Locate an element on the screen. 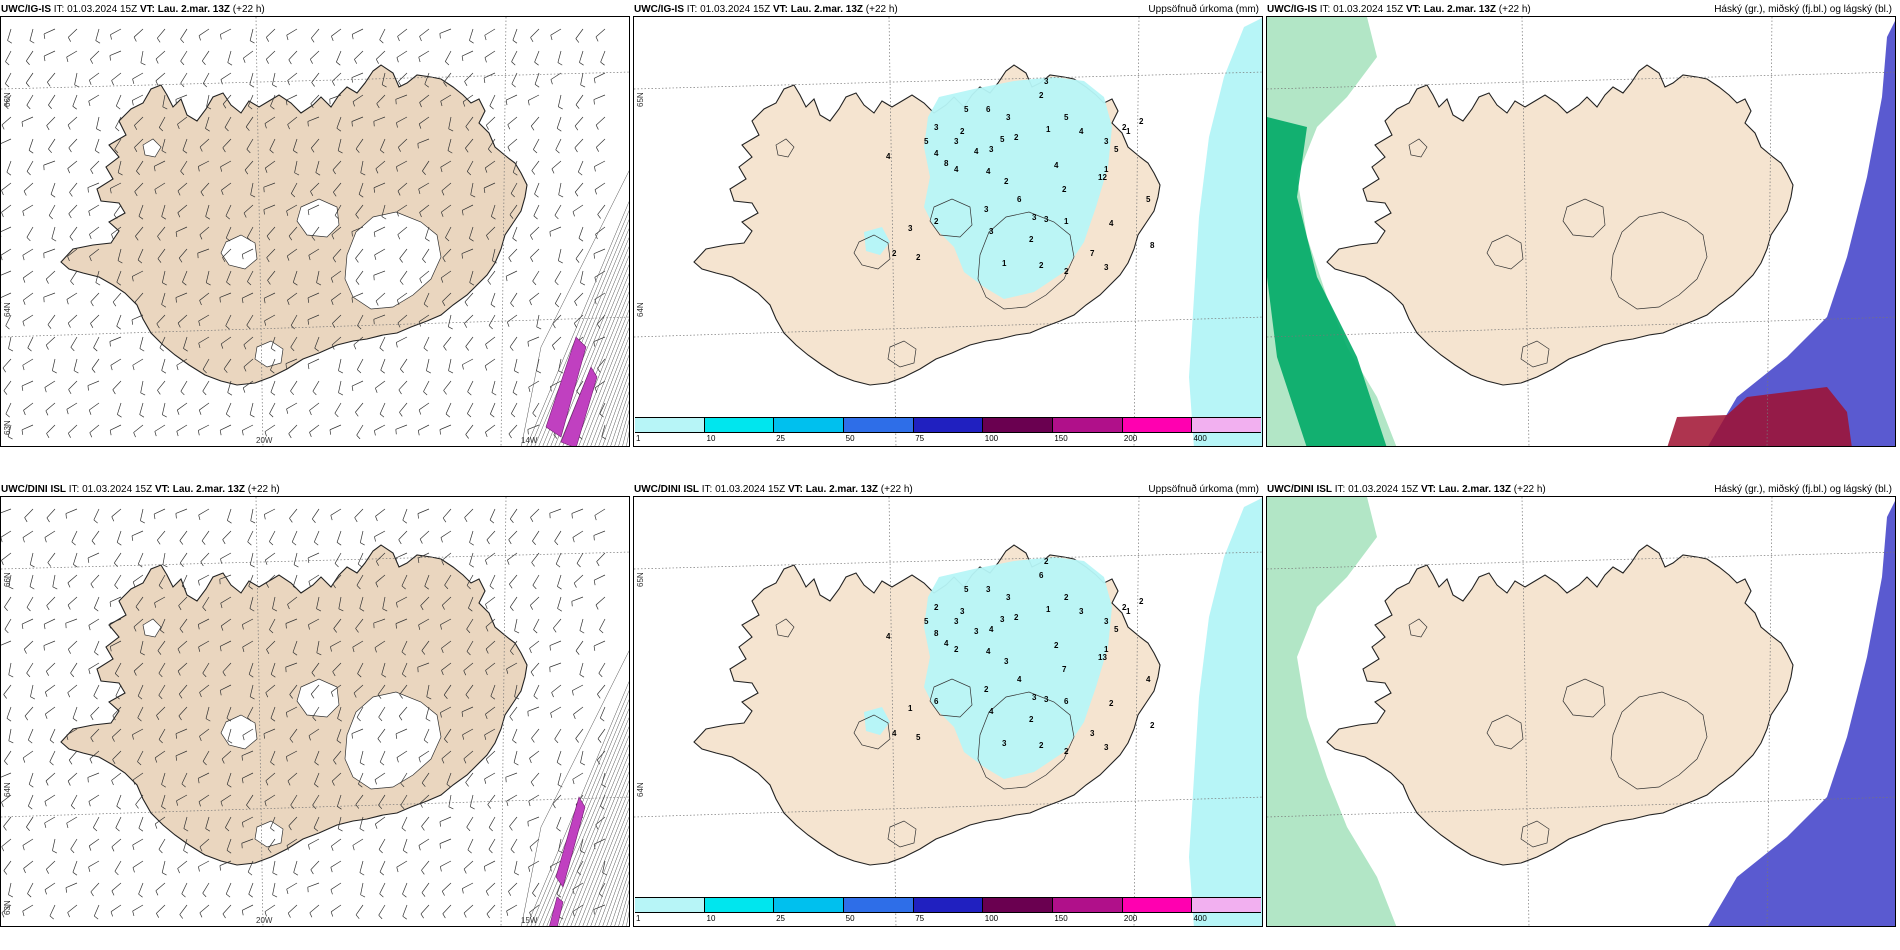 This screenshot has height=950, width=1900. model-name: UWC/DINI ISL is located at coordinates (666, 489).